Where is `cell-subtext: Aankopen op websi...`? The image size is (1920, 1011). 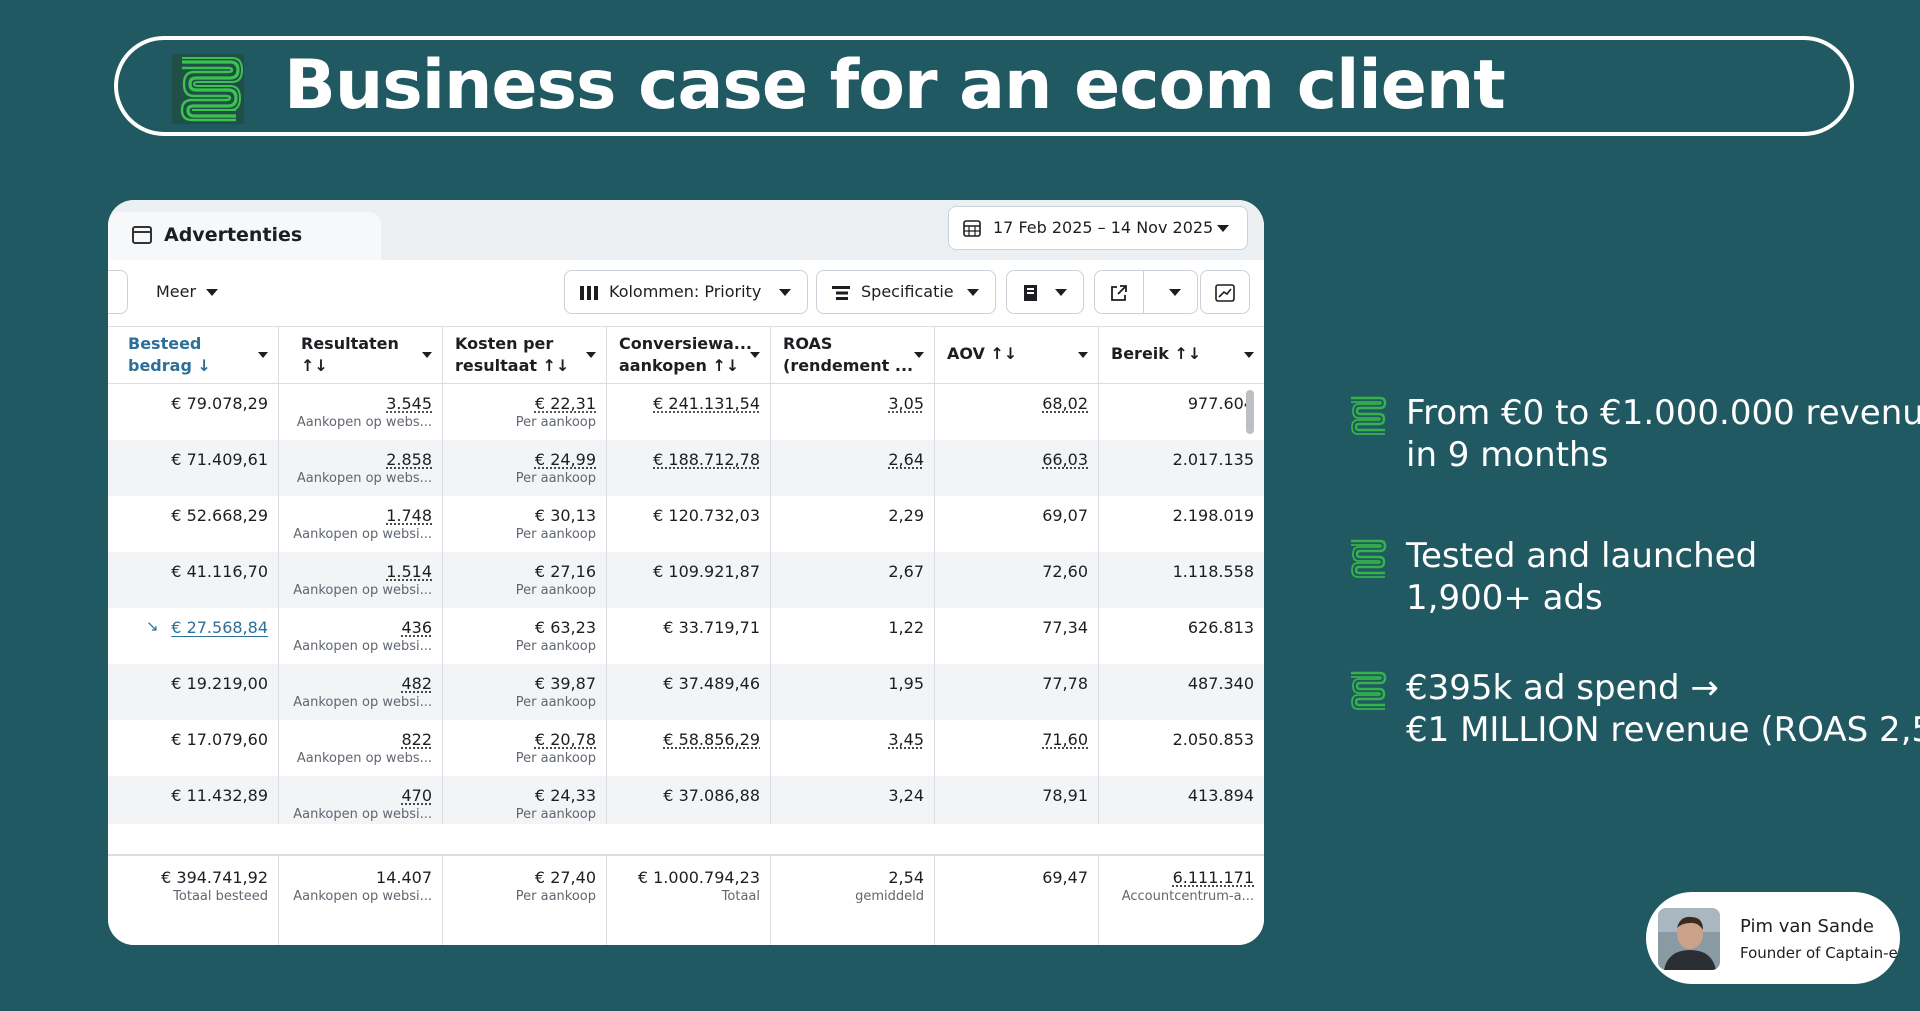 cell-subtext: Aankopen op websi... is located at coordinates (362, 646).